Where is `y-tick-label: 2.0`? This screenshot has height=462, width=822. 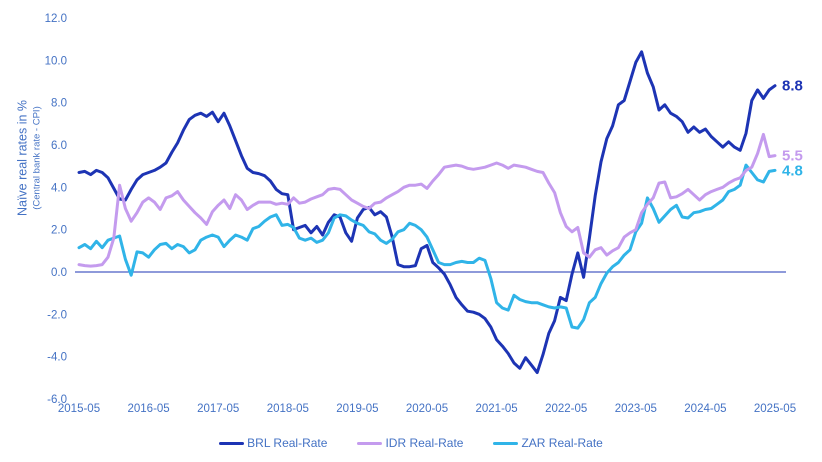
y-tick-label: 2.0 is located at coordinates (59, 231).